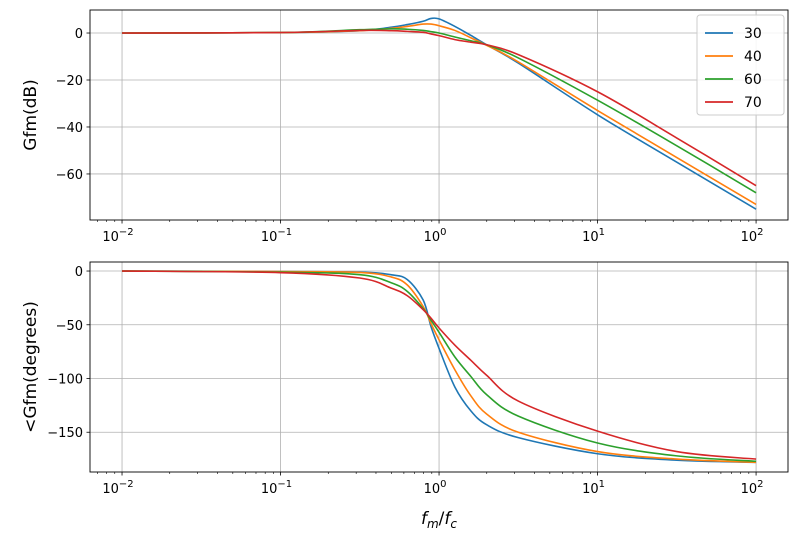 This screenshot has width=797, height=539. I want to click on magnitude-ylabel: Gfm(dB), so click(31, 114).